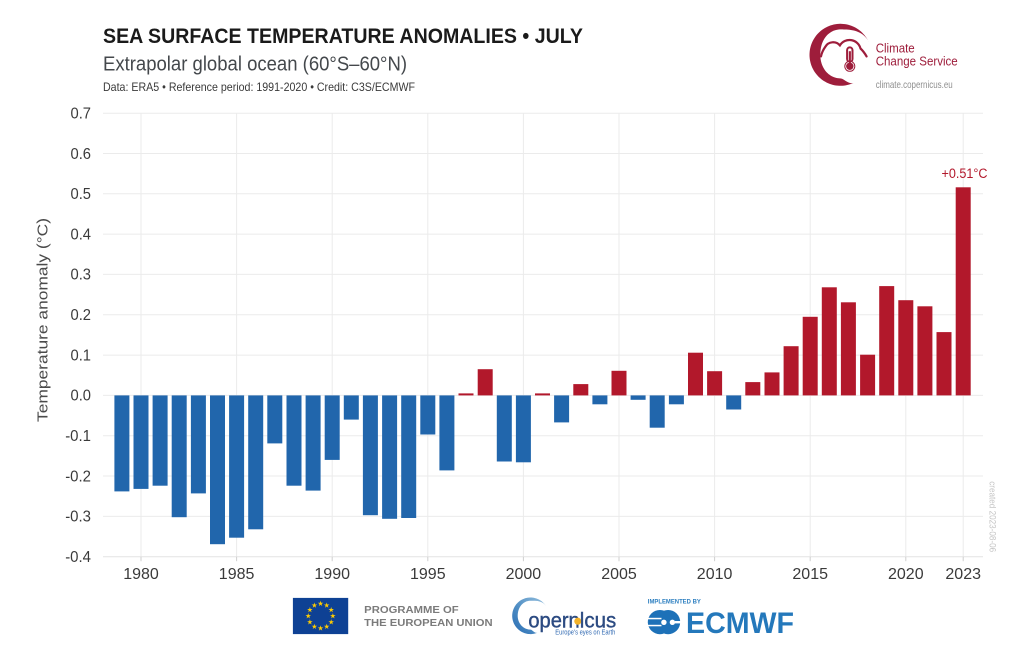 The height and width of the screenshot is (667, 1024). What do you see at coordinates (553, 621) in the screenshot?
I see `svg-text: opern` at bounding box center [553, 621].